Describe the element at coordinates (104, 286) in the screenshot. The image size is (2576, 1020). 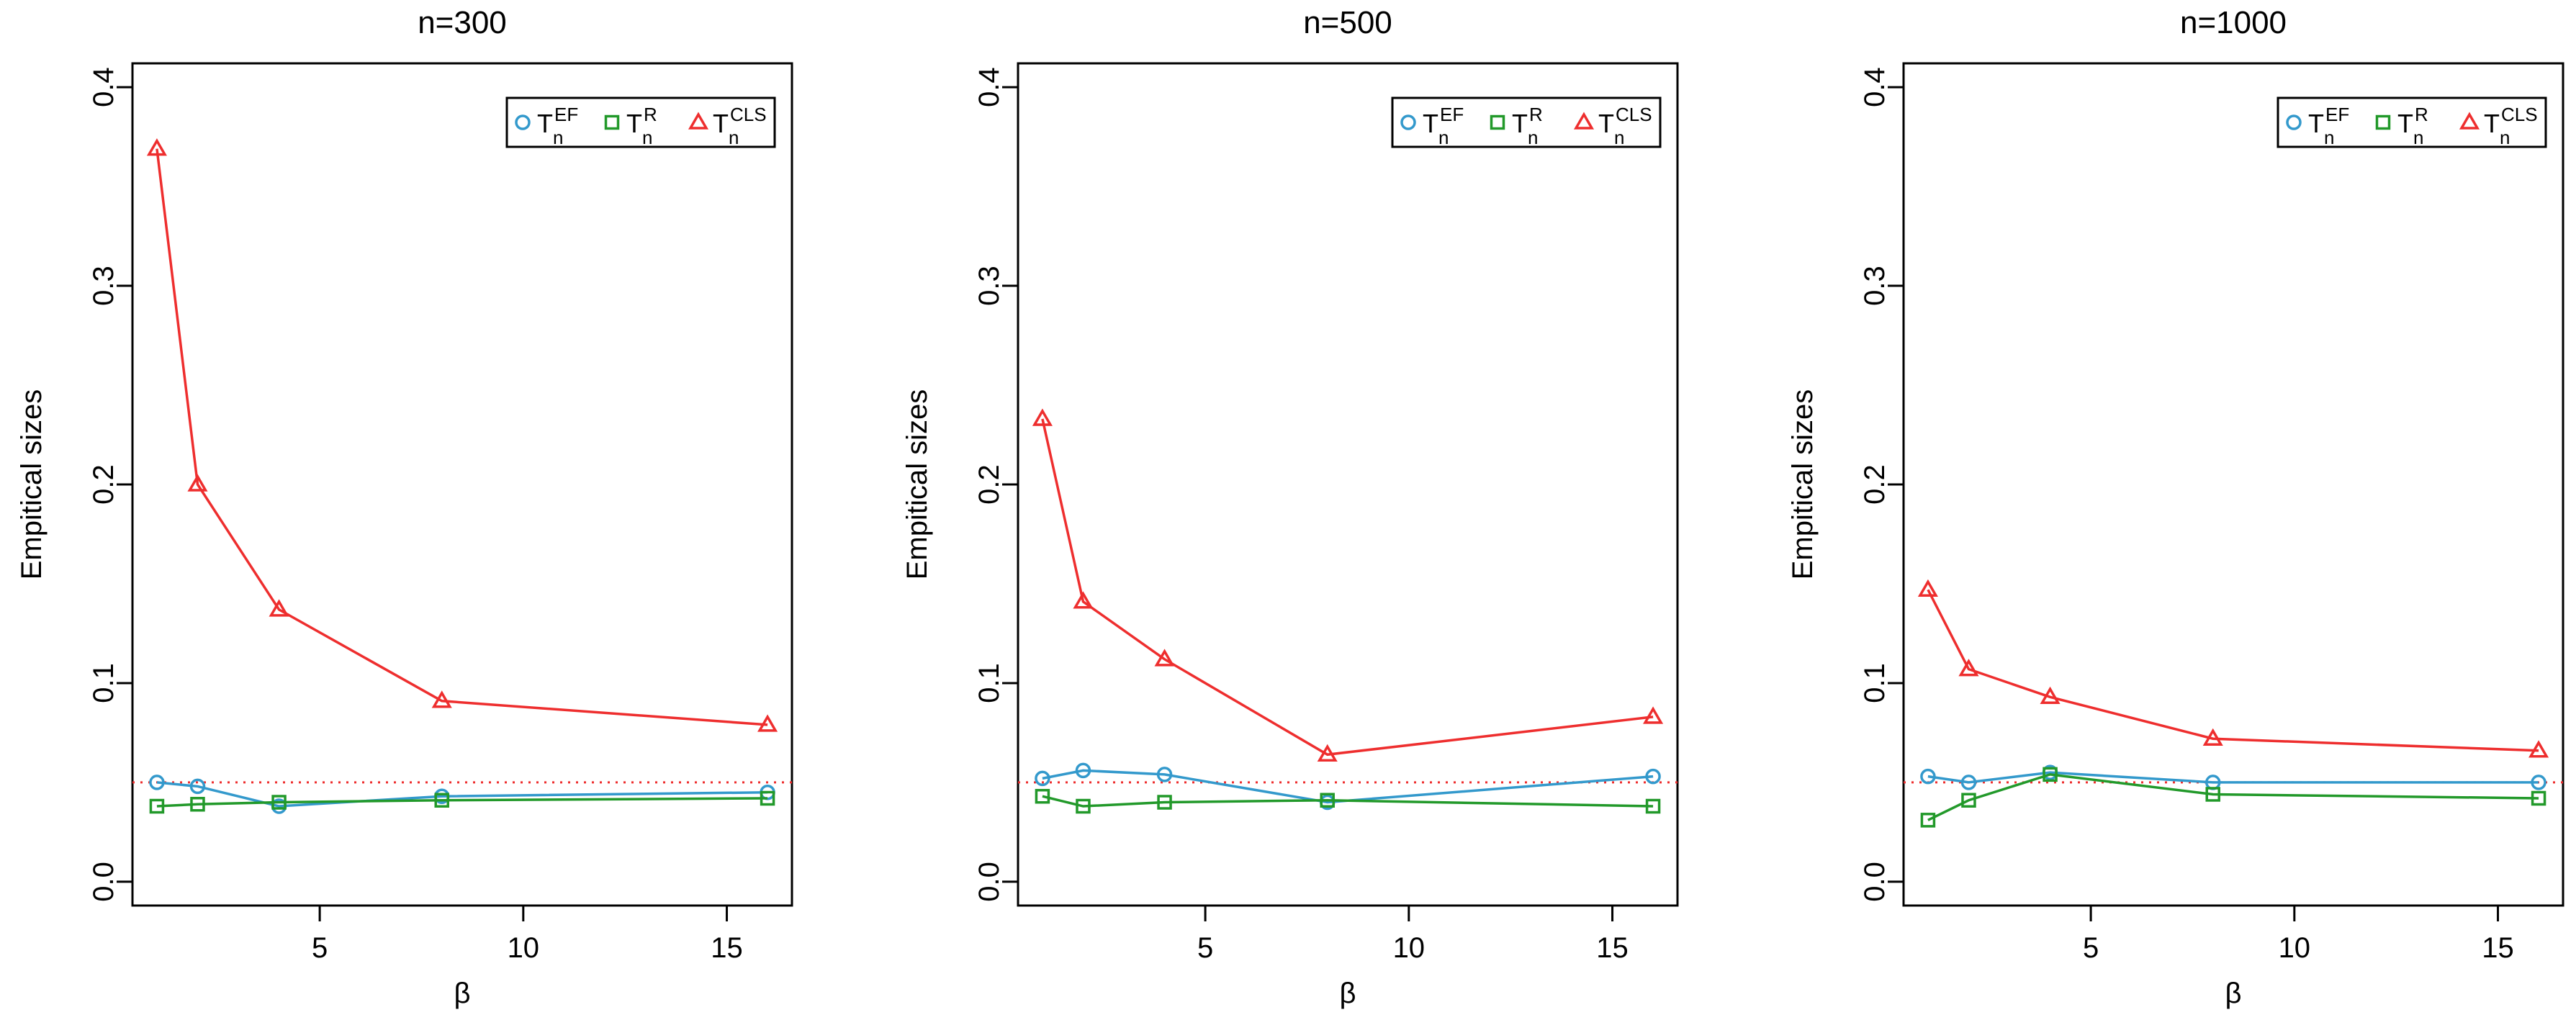
I see `y-tick-label: 0.3` at that location.